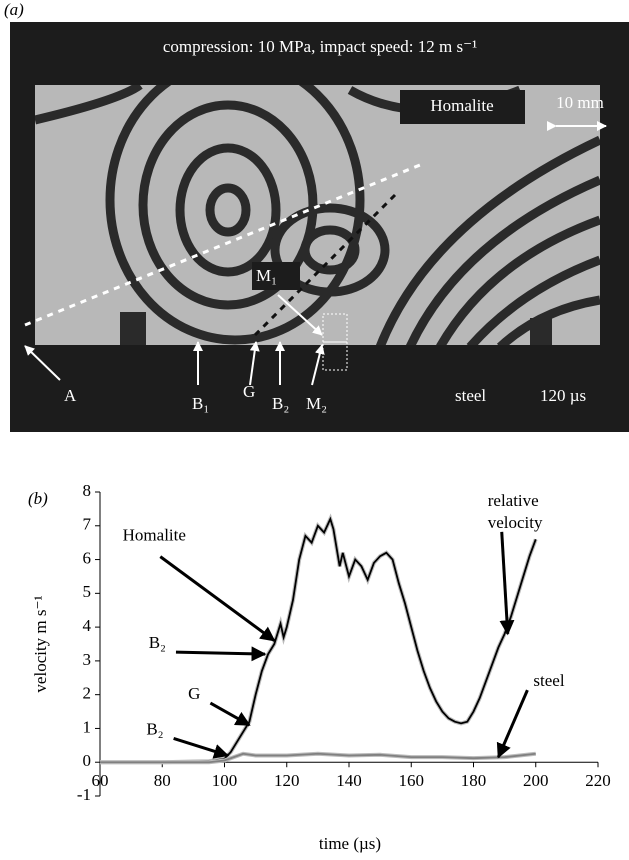 This screenshot has height=860, width=629. What do you see at coordinates (470, 395) in the screenshot?
I see `base-label: steel` at bounding box center [470, 395].